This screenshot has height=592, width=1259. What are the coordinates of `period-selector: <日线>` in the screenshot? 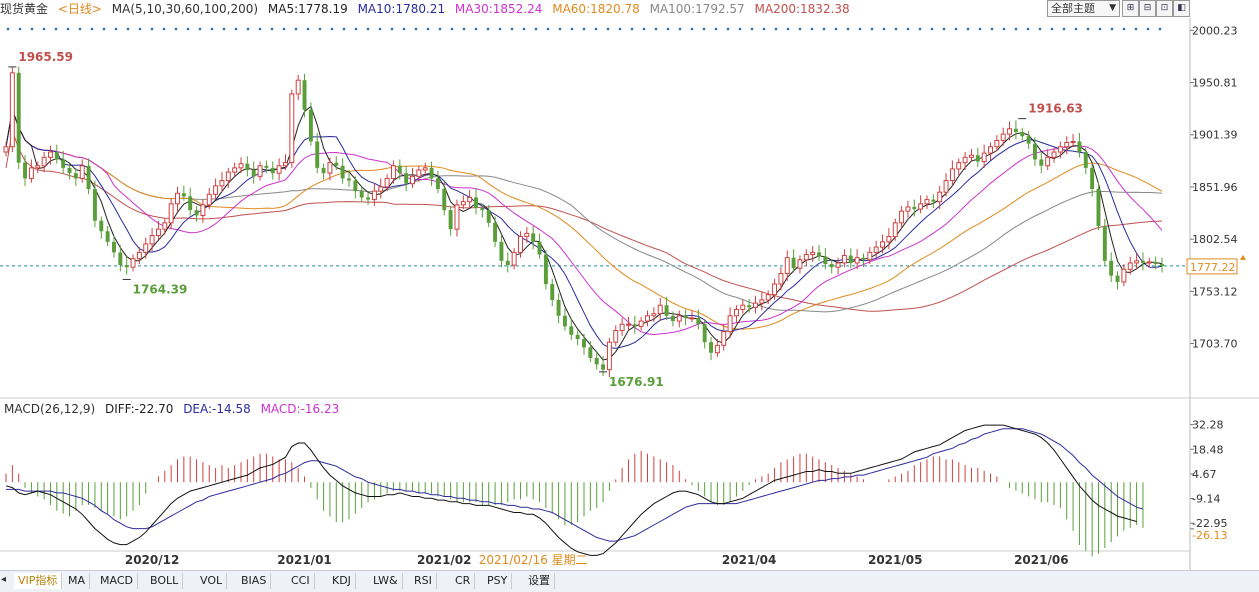 It's located at (79, 9).